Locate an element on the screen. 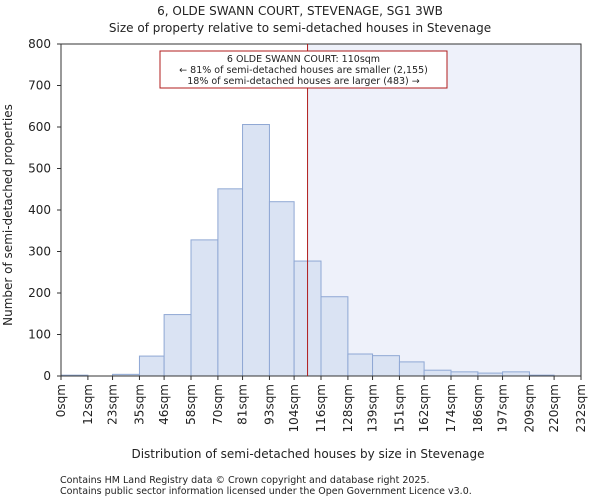 This screenshot has height=500, width=600. y-tick-label: 100 is located at coordinates (39, 335).